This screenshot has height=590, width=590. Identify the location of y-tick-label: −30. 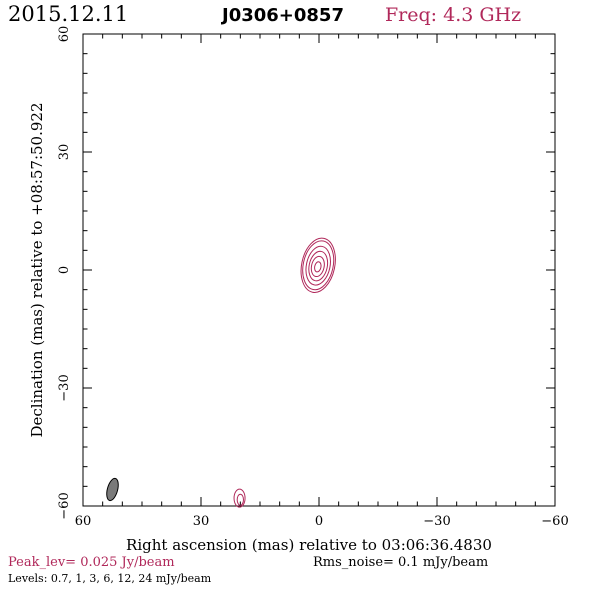
(64, 387).